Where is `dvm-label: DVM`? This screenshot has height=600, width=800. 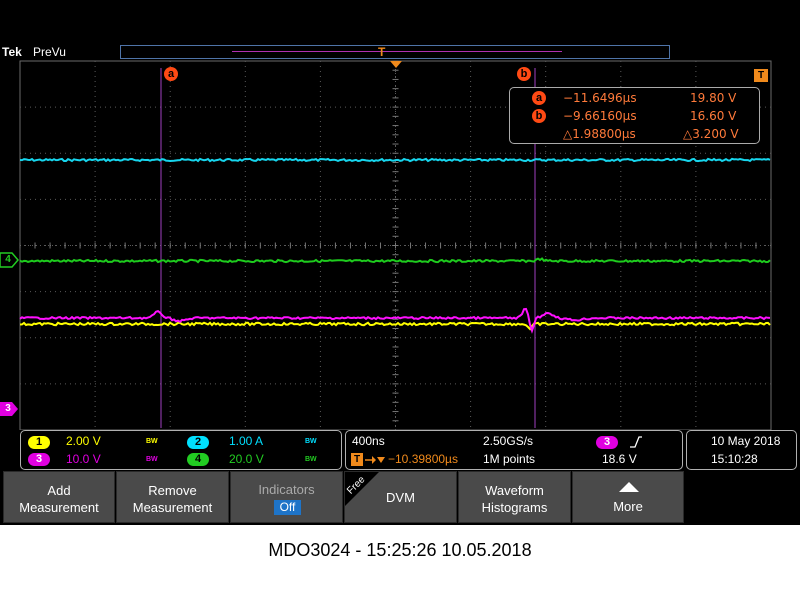
dvm-label: DVM is located at coordinates (400, 497).